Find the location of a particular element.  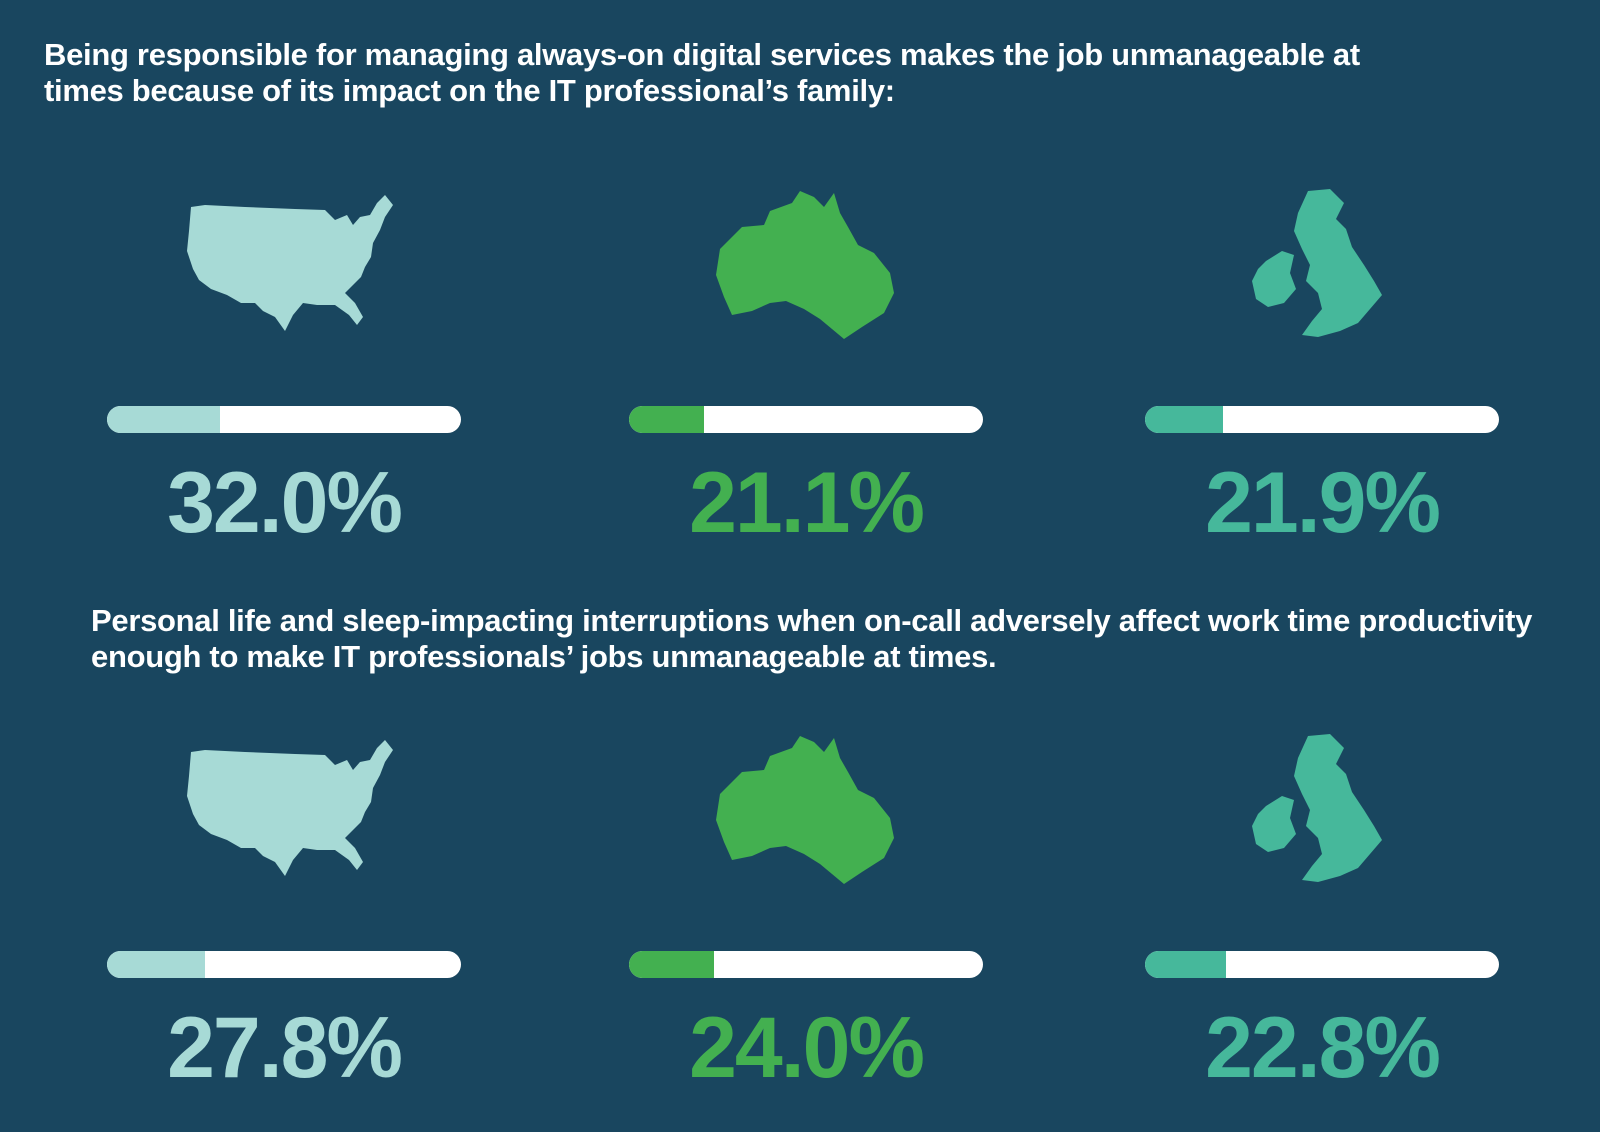

percent-label: 22.8% is located at coordinates (1323, 1048).